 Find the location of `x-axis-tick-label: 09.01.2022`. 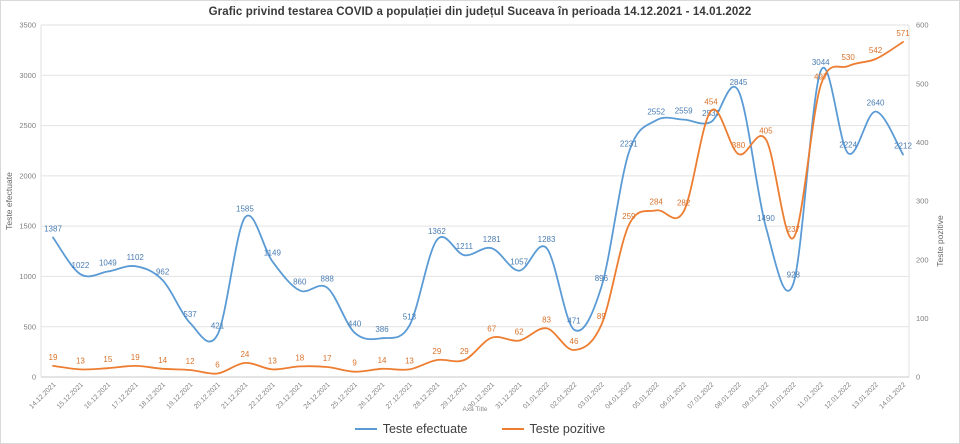

x-axis-tick-label: 09.01.2022 is located at coordinates (755, 395).